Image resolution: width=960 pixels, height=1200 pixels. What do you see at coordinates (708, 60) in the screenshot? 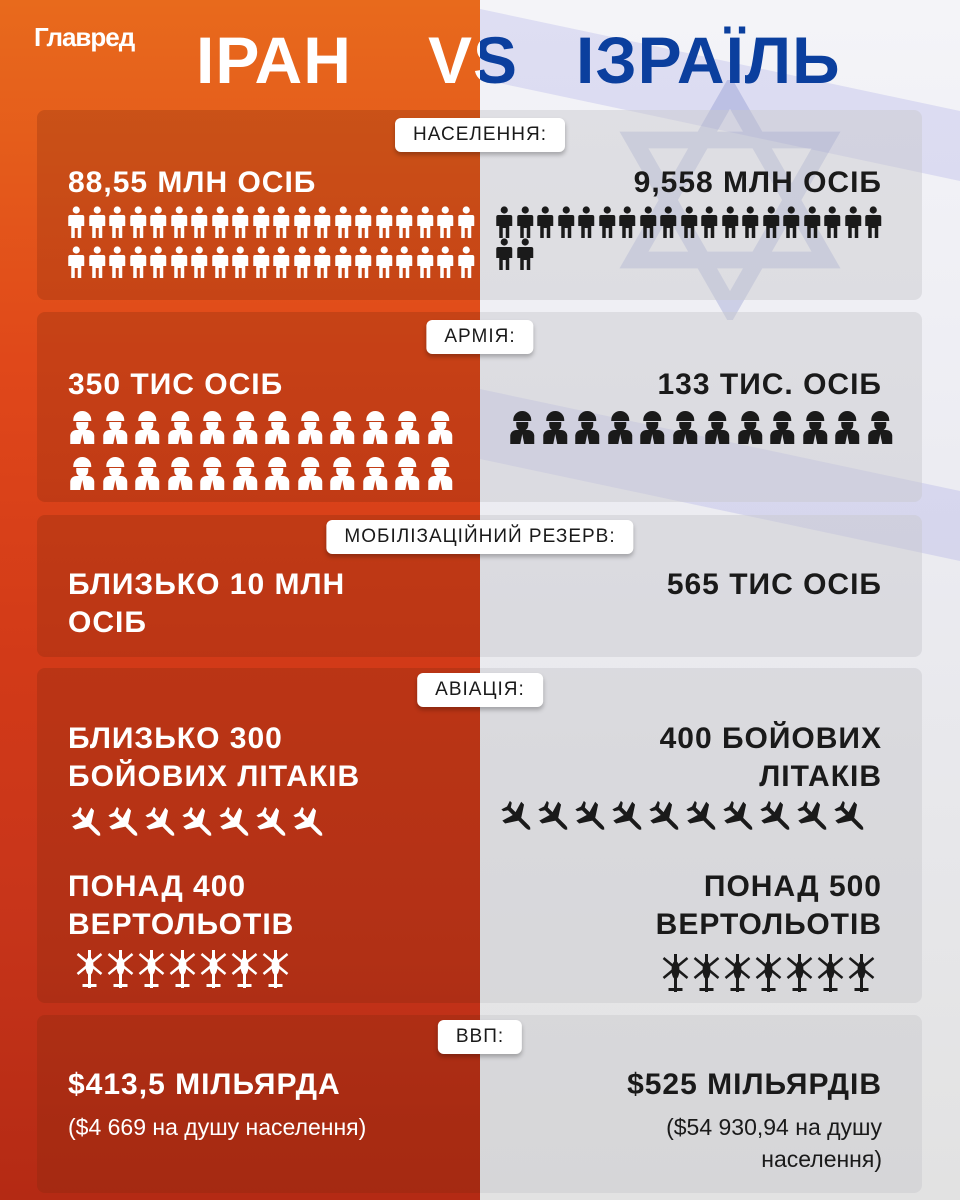
I see `title-israel: ІЗРАЇЛЬ` at bounding box center [708, 60].